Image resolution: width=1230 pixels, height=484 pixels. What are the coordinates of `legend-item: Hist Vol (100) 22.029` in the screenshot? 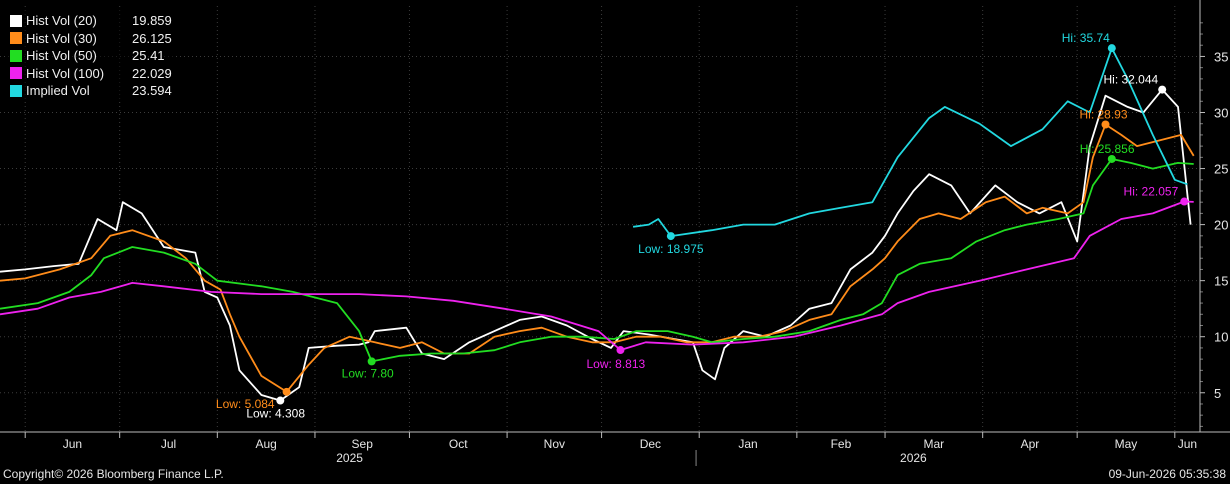 It's located at (91, 74).